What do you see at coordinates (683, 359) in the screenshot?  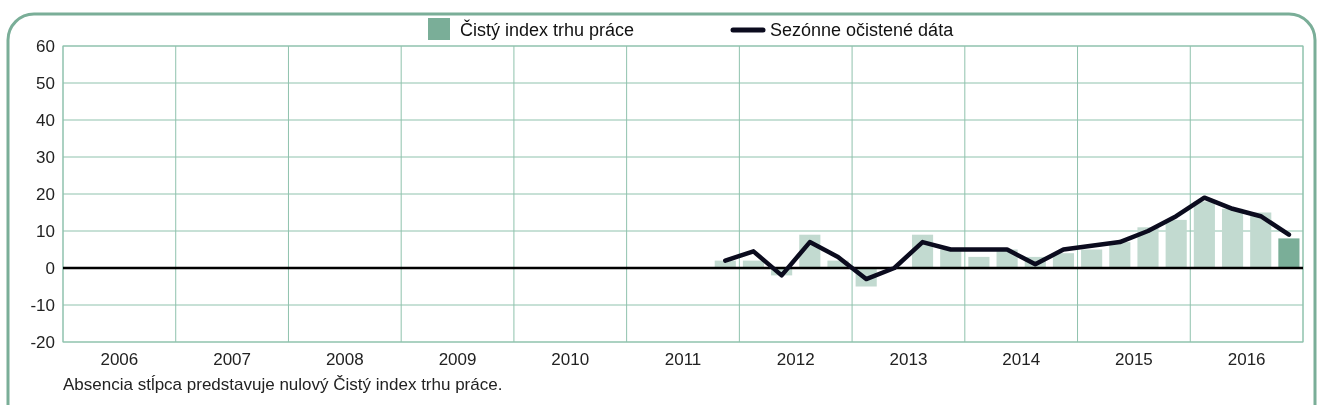 I see `x-tick-label: 2011` at bounding box center [683, 359].